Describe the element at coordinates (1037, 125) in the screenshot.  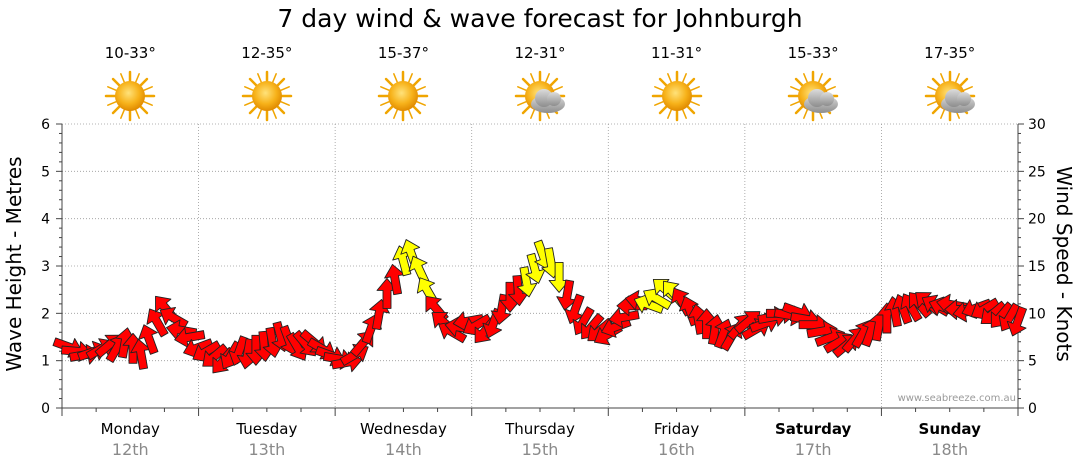
I see `right-tick-label: 30` at that location.